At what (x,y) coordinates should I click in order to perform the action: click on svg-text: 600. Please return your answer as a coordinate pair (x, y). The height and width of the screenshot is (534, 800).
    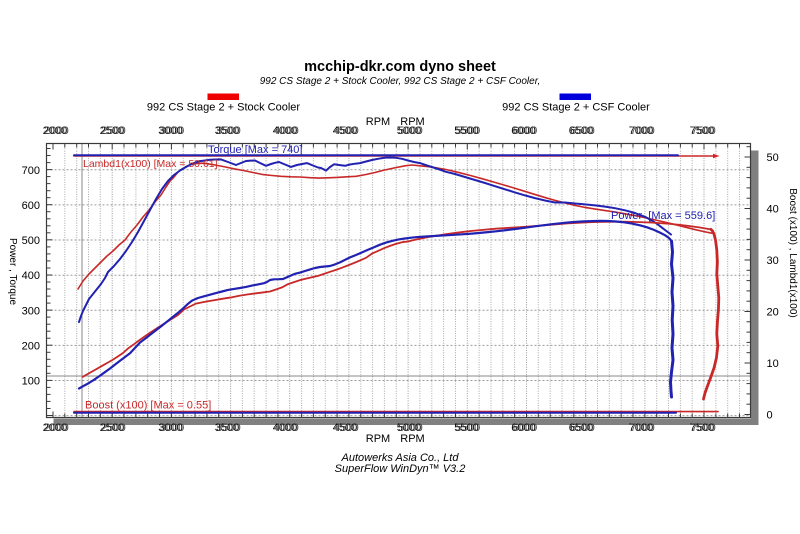
    Looking at the image, I should click on (31, 206).